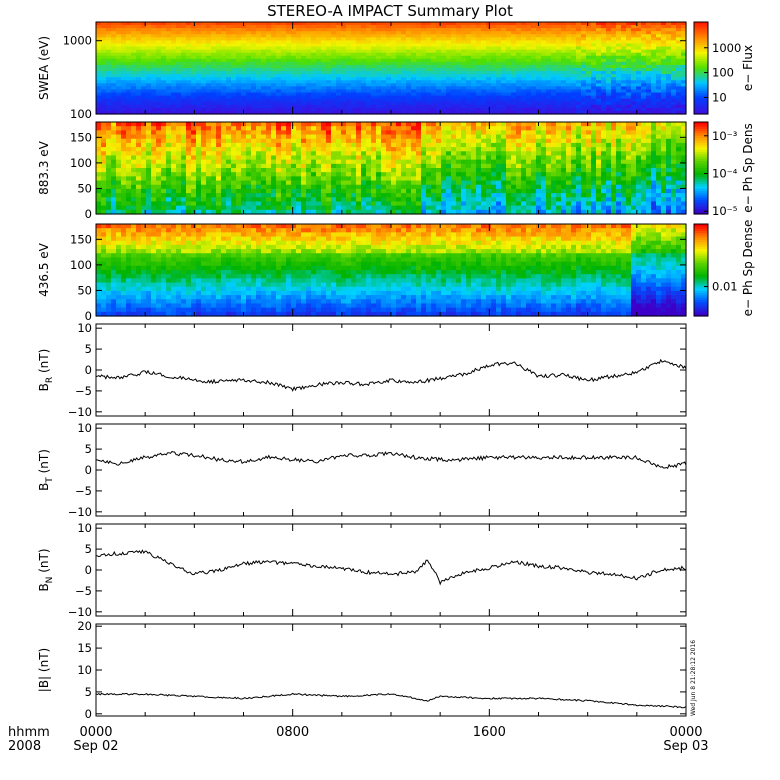  Describe the element at coordinates (748, 167) in the screenshot. I see `colorbar-label: e− Ph Sp Dens` at that location.